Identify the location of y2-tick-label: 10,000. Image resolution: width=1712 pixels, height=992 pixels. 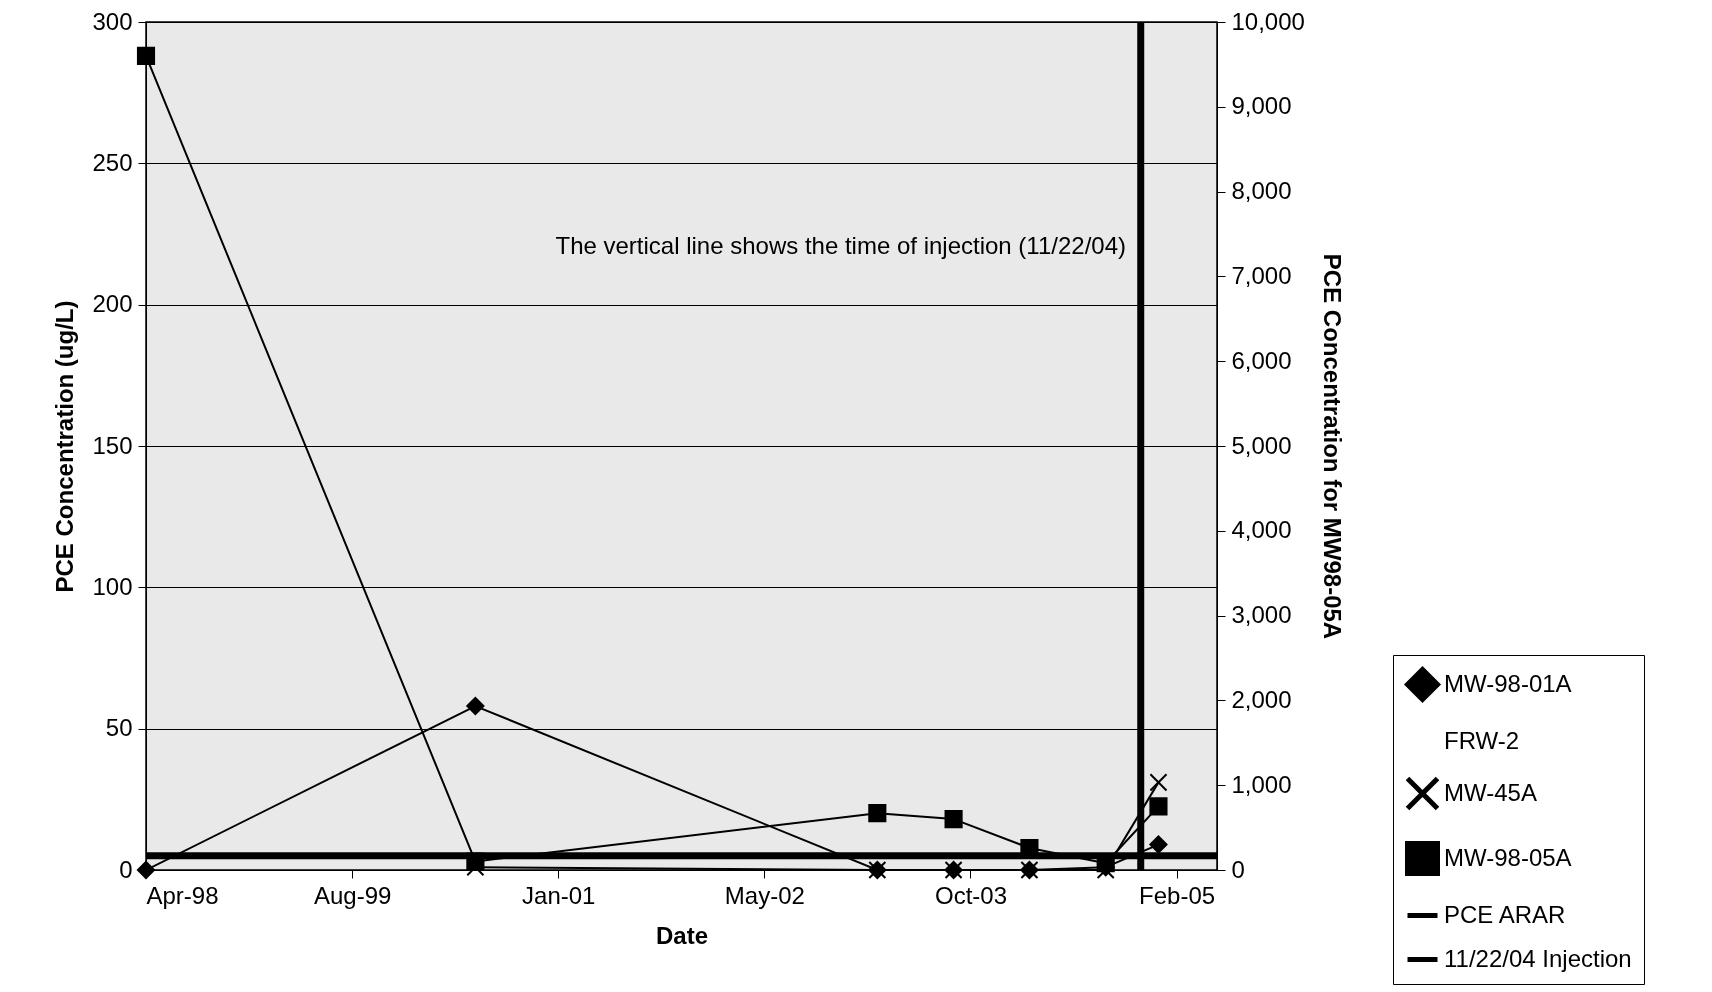
(1268, 21).